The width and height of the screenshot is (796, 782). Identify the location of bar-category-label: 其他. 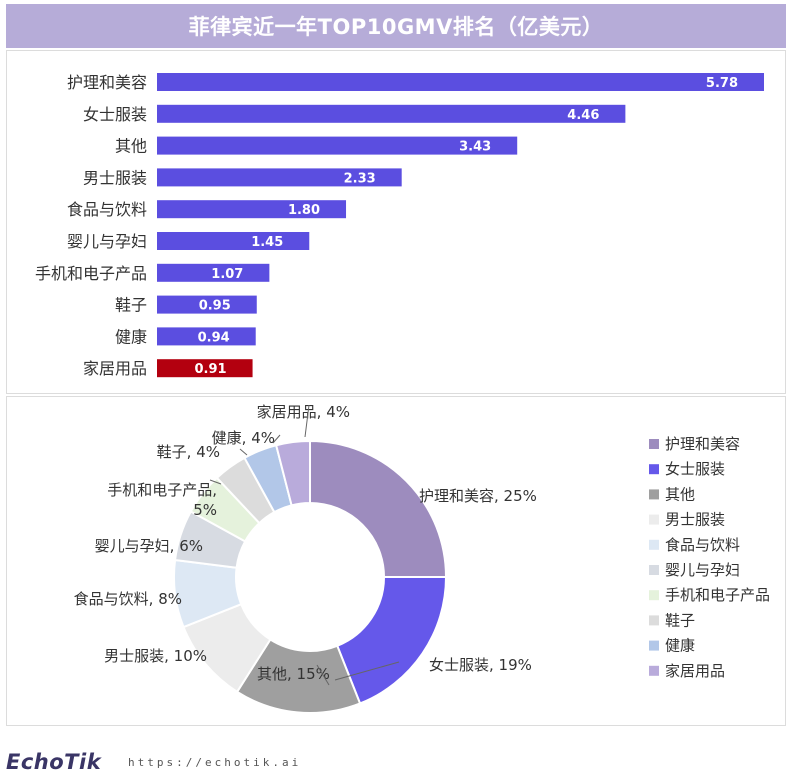
(131, 146).